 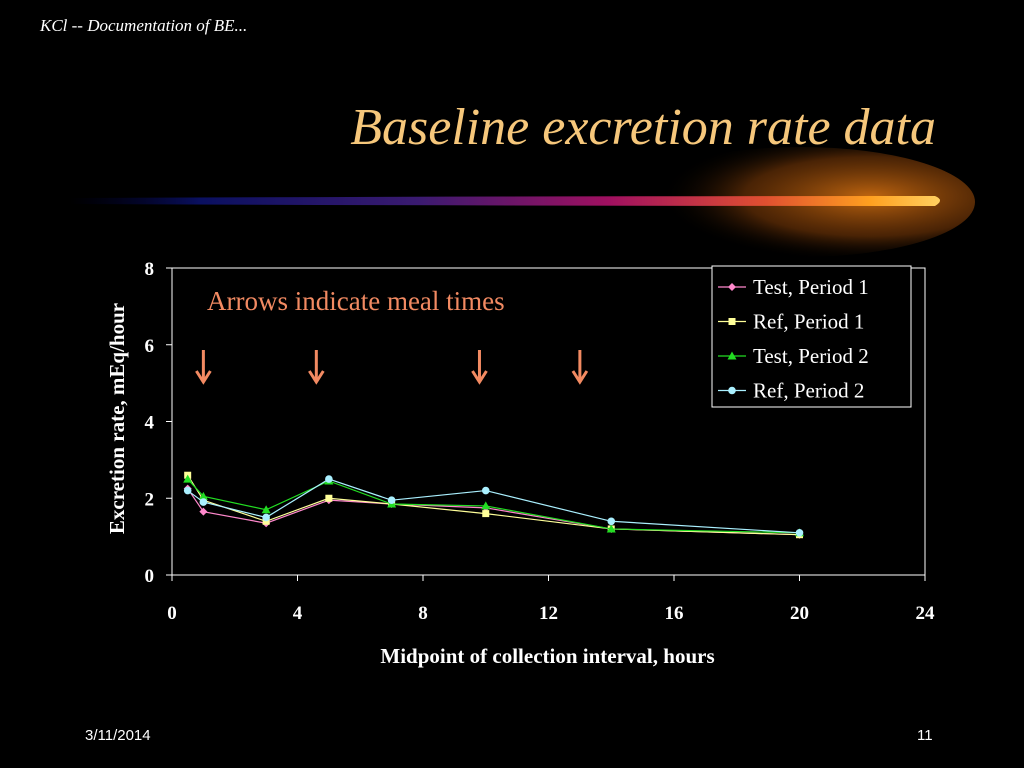 What do you see at coordinates (925, 735) in the screenshot?
I see `slide-page-number: 11` at bounding box center [925, 735].